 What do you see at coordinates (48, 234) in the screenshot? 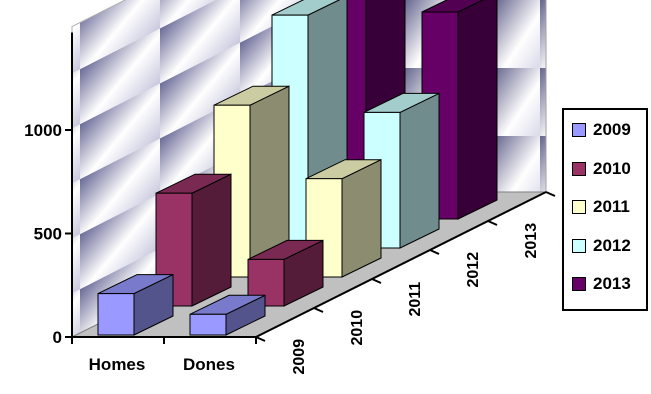
I see `y-tick-label: 500` at bounding box center [48, 234].